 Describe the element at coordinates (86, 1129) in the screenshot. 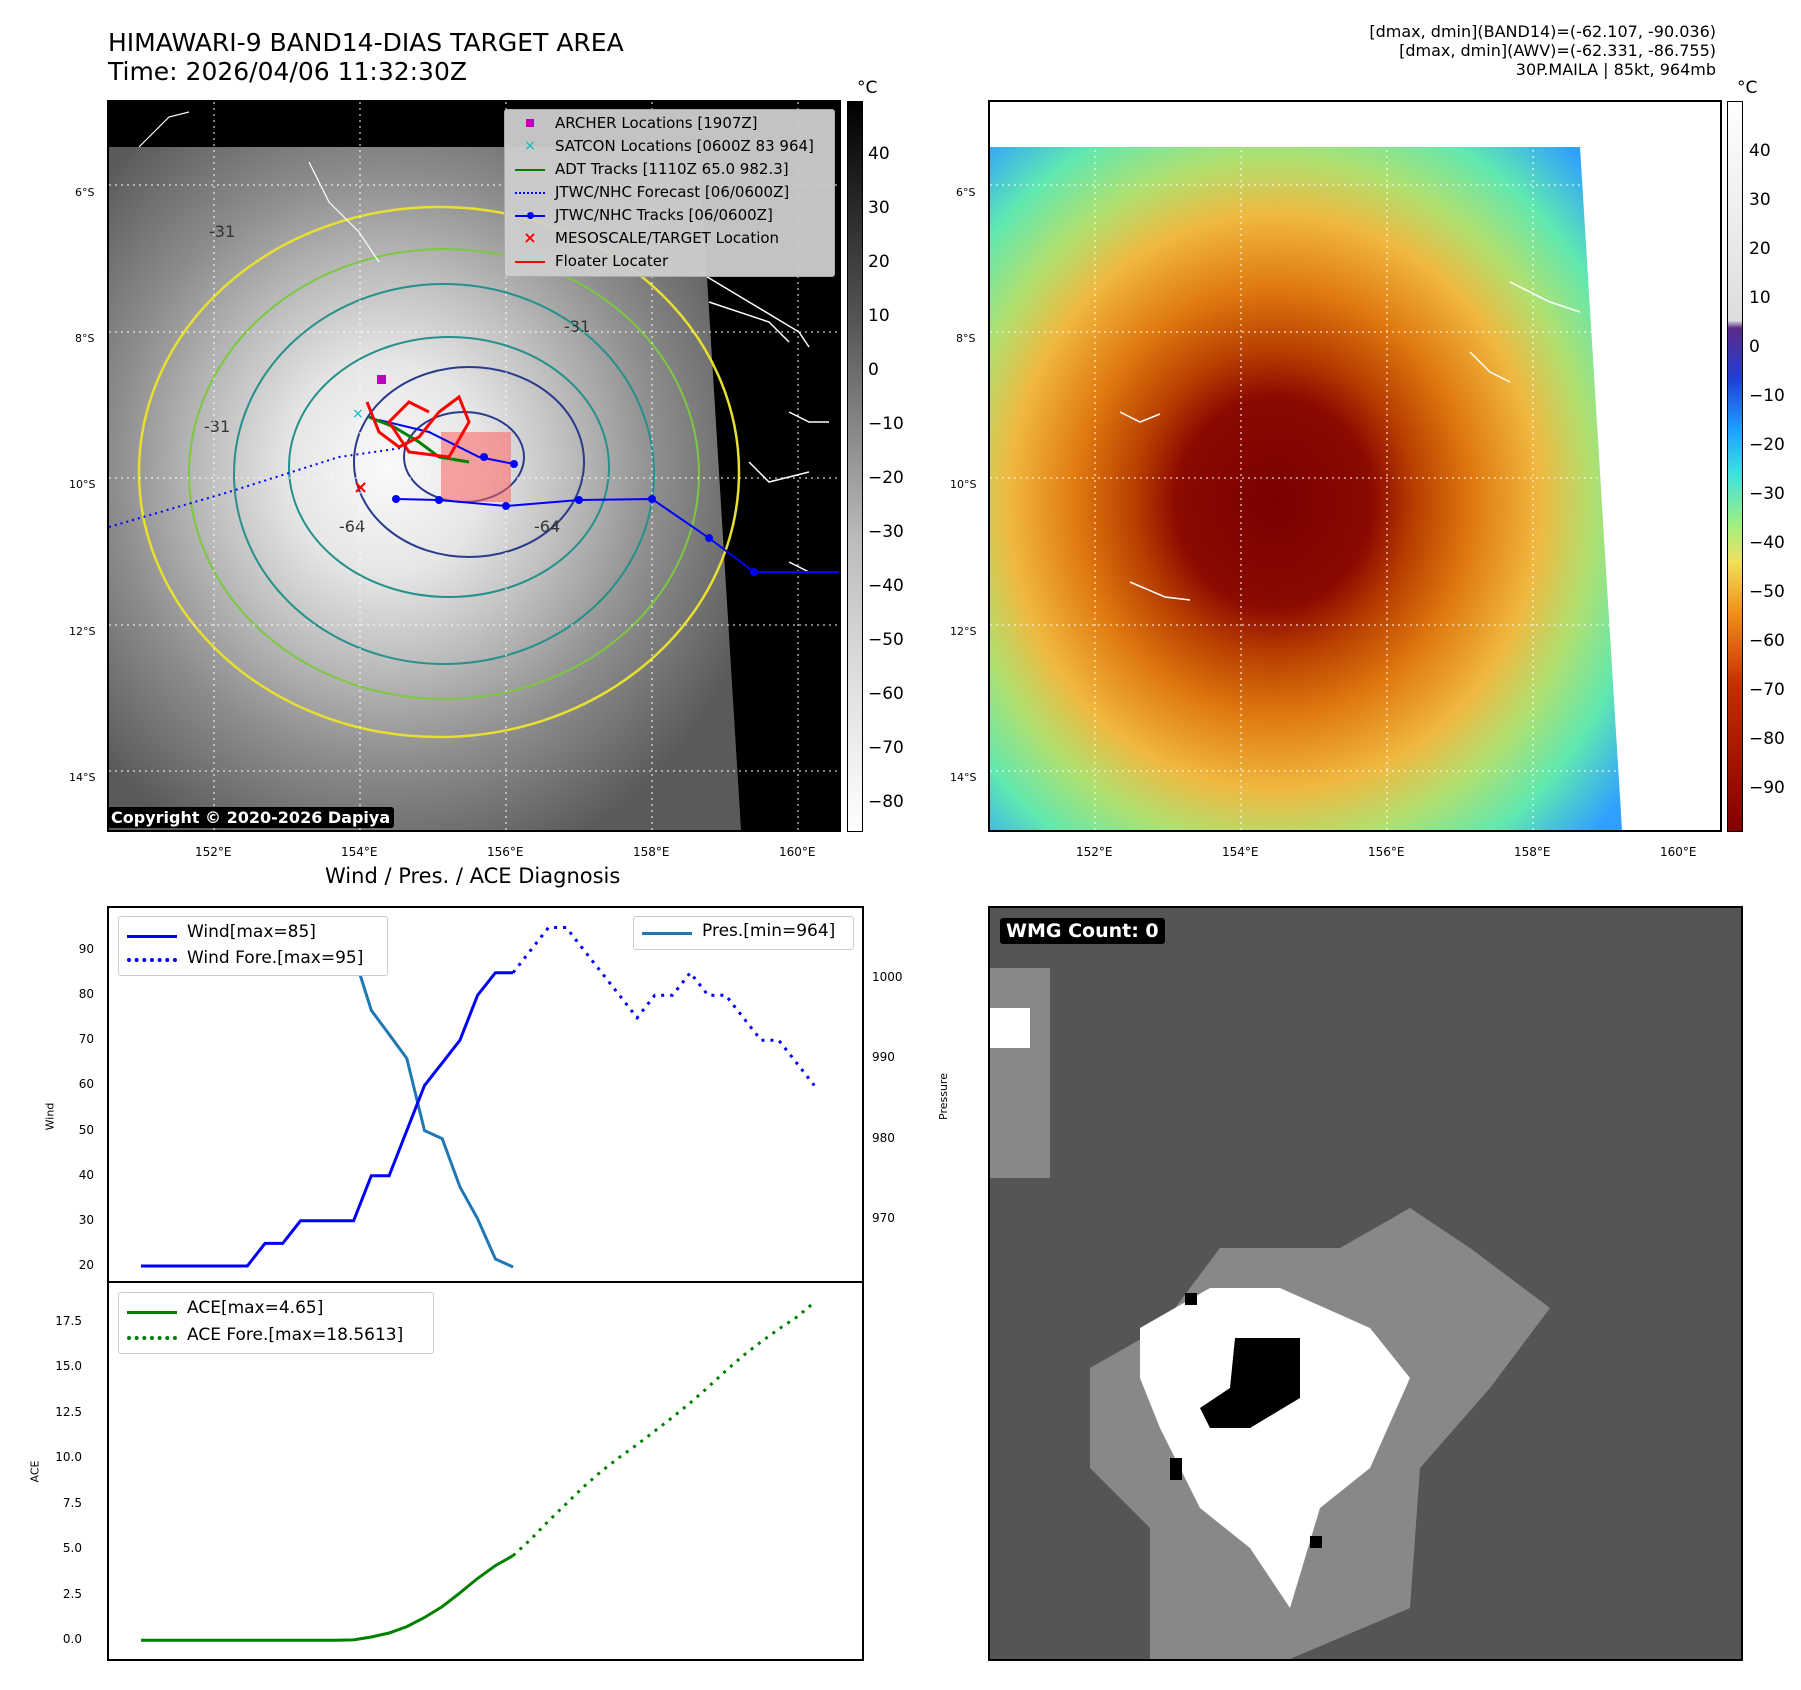

I see `wind-axis-tick-label: 50` at that location.